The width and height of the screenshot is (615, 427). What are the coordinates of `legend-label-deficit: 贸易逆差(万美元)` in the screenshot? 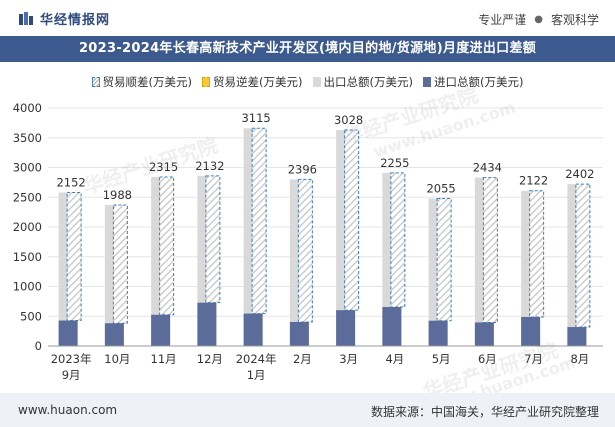 It's located at (258, 82).